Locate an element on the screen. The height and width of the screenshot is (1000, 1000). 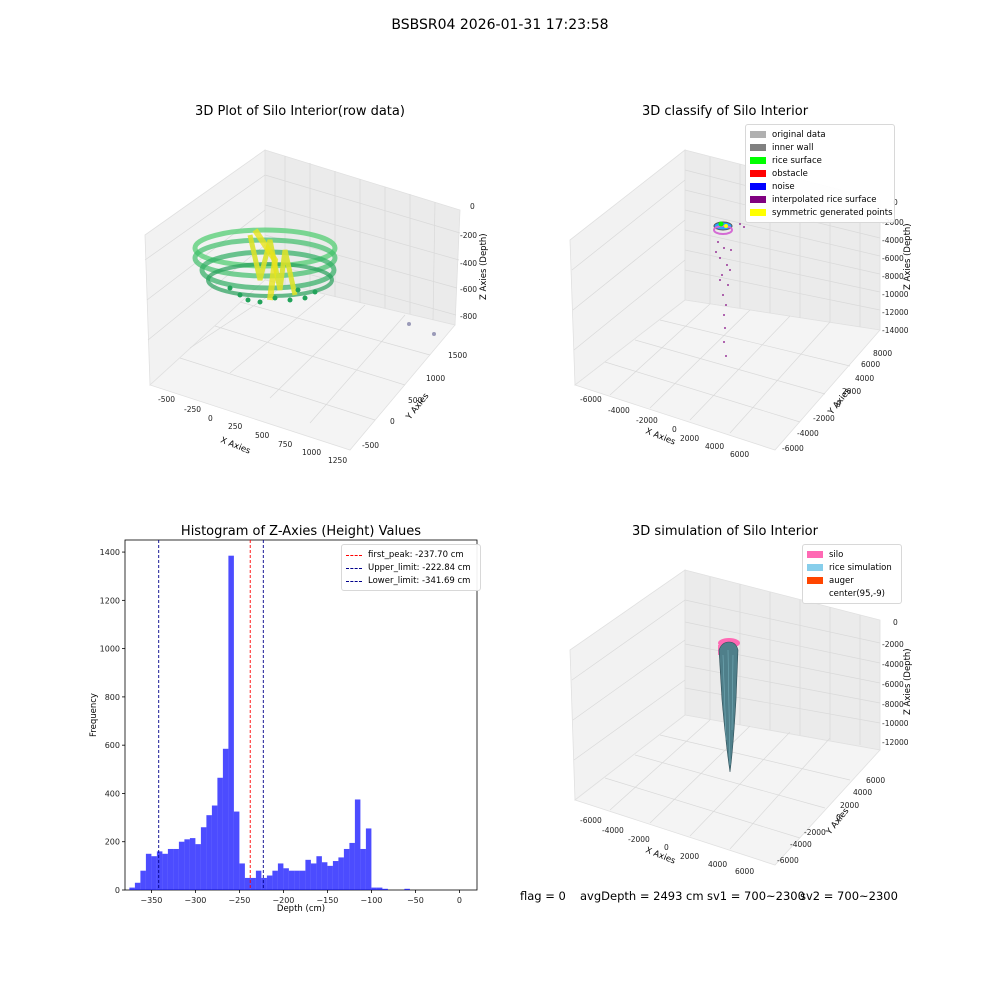
histogram-vlines is located at coordinates (211, 715).